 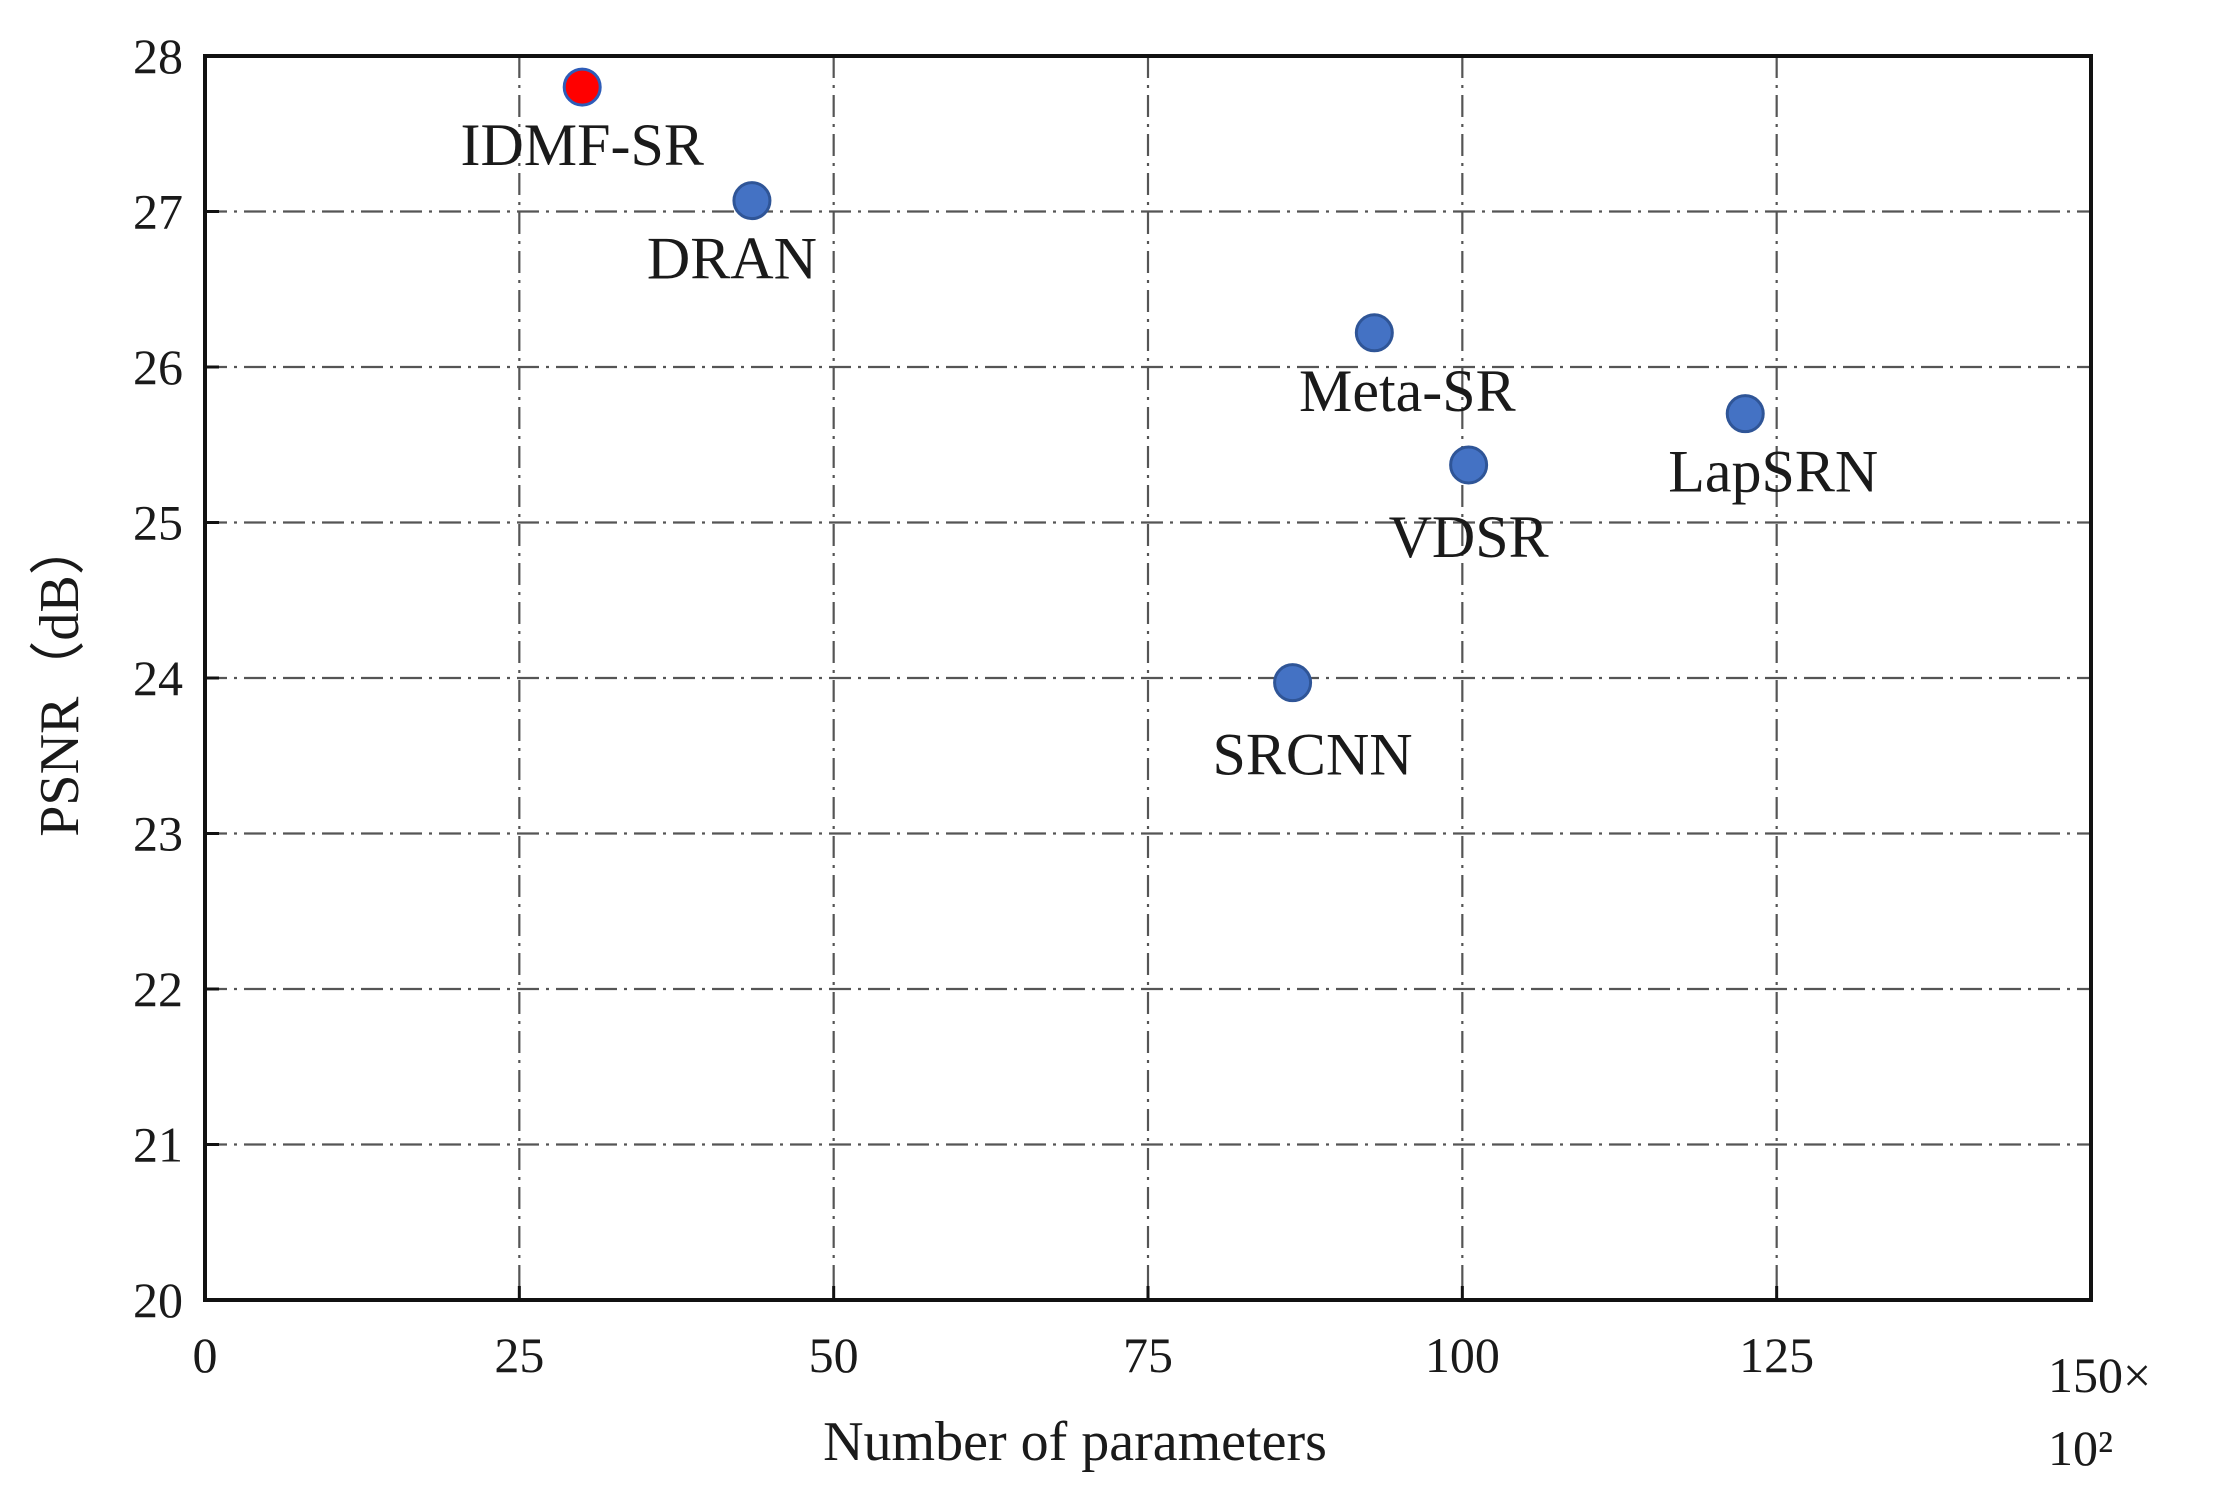 I want to click on x-axis-title: Number of parameters, so click(x=1075, y=1442).